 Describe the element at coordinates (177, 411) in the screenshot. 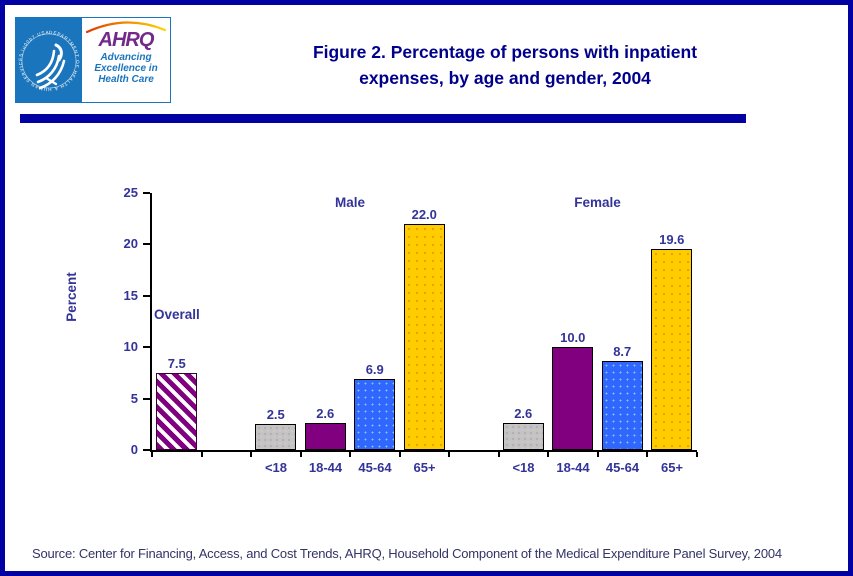

I see `bar-overall-Overall` at that location.